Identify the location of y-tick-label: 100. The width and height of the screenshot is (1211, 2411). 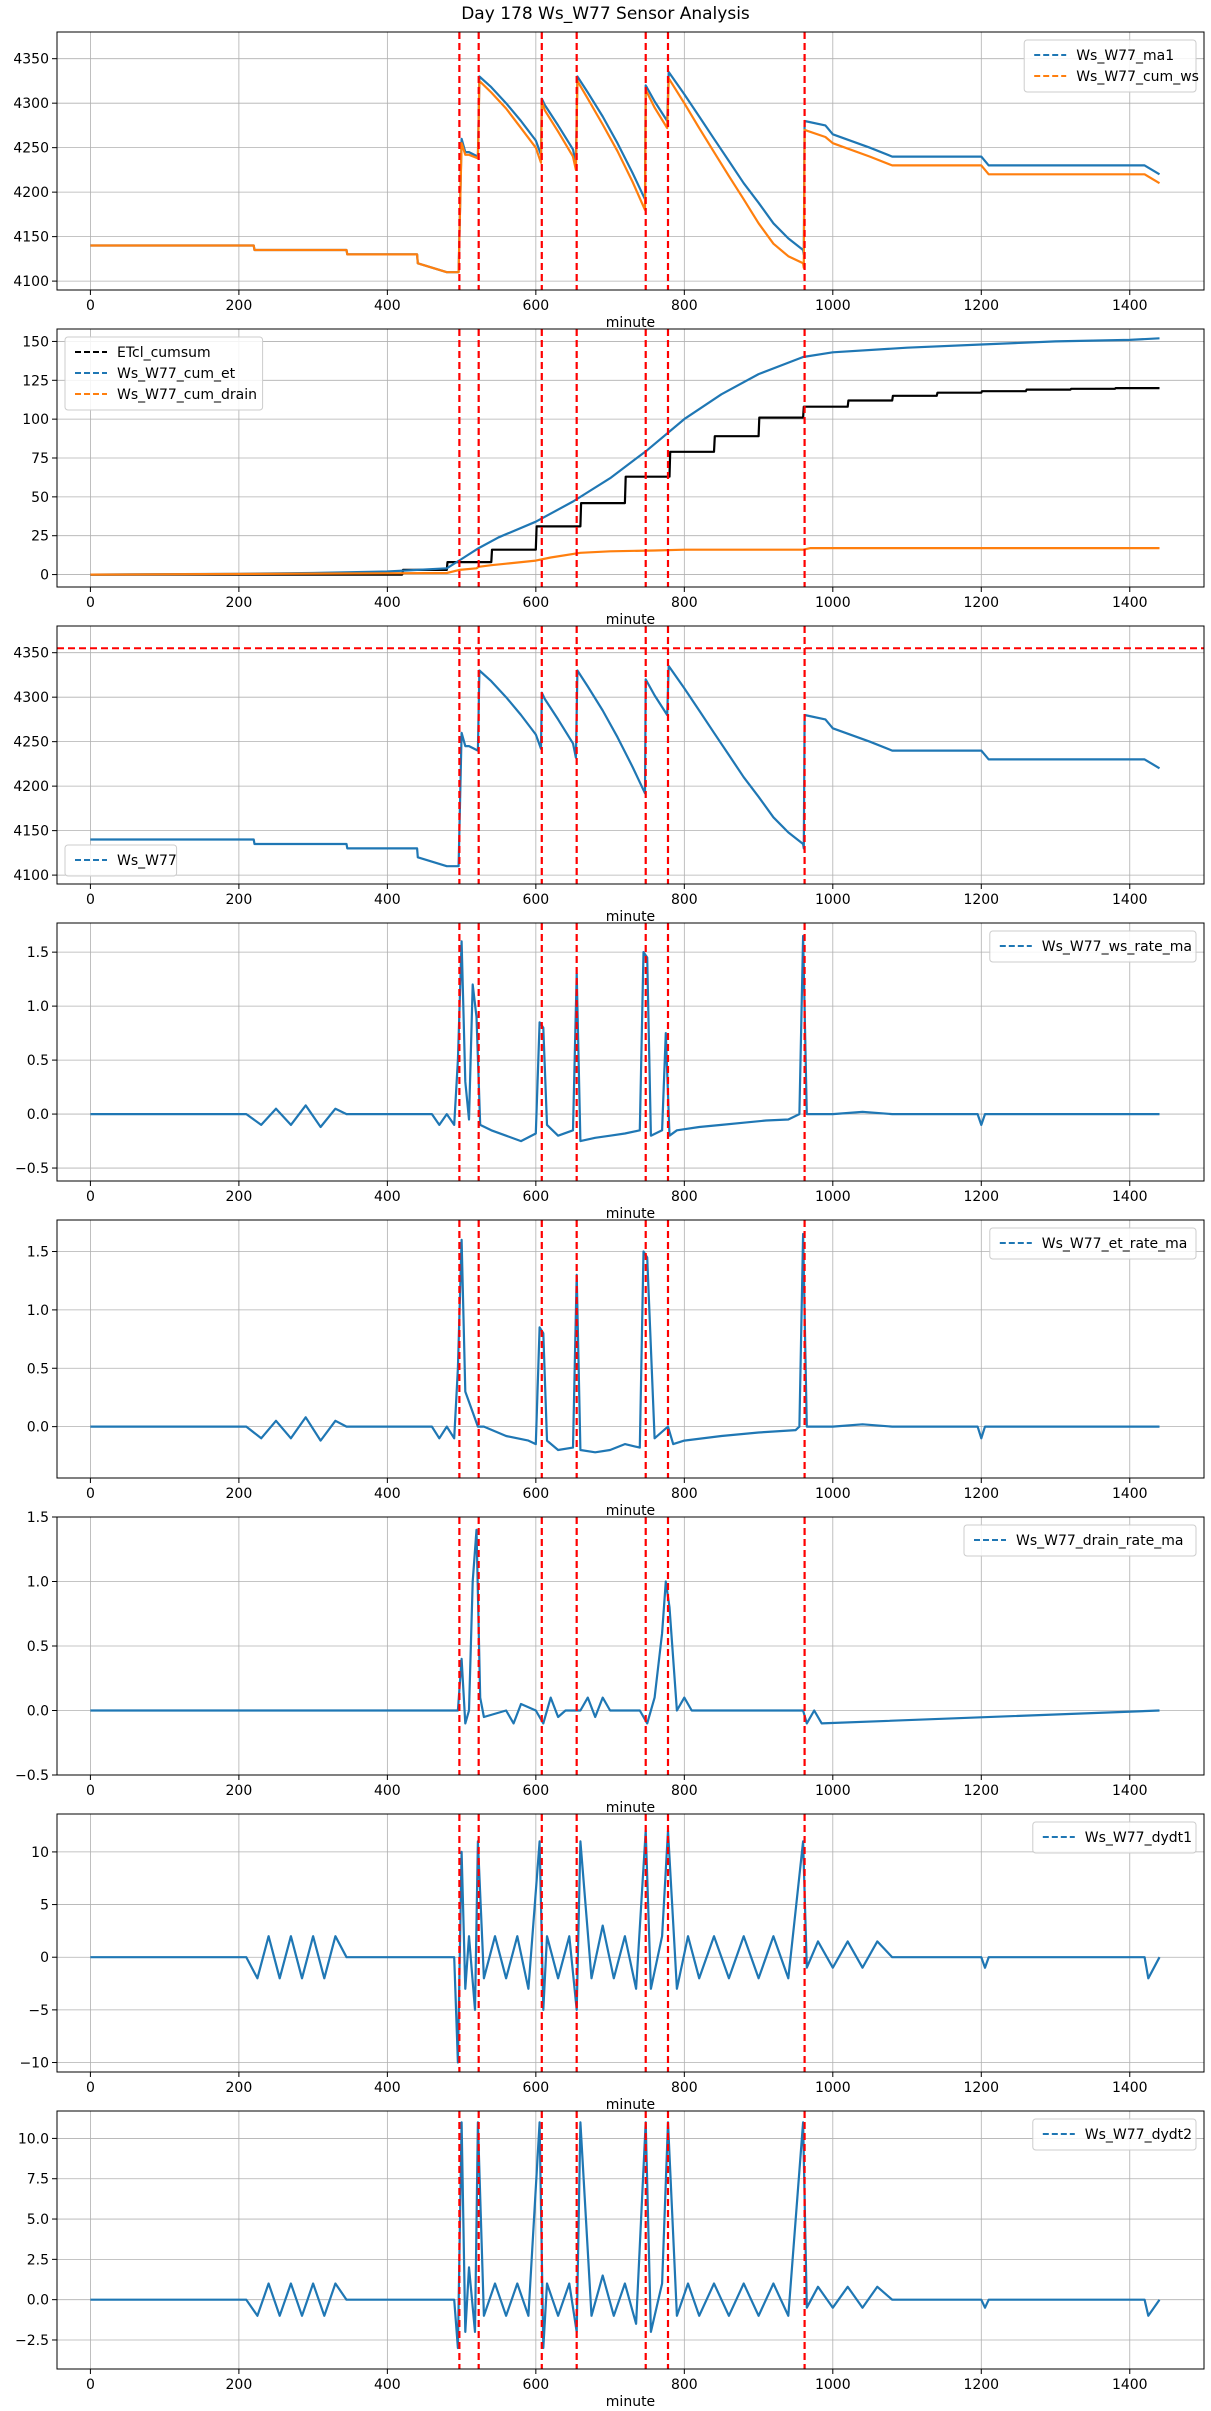
(35, 420).